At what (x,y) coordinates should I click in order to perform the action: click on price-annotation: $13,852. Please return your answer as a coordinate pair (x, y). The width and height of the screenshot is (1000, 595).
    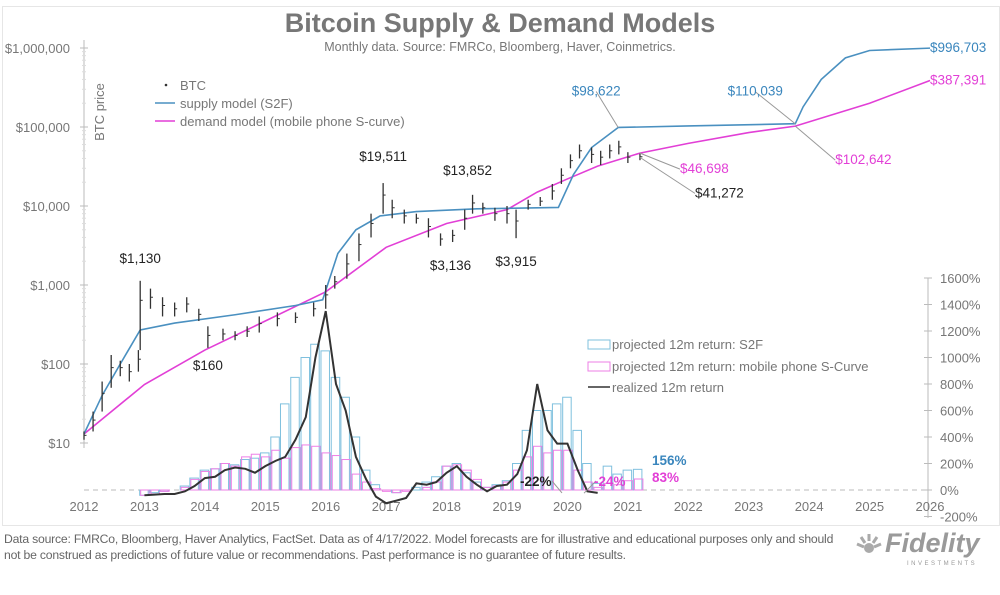
    Looking at the image, I should click on (467, 170).